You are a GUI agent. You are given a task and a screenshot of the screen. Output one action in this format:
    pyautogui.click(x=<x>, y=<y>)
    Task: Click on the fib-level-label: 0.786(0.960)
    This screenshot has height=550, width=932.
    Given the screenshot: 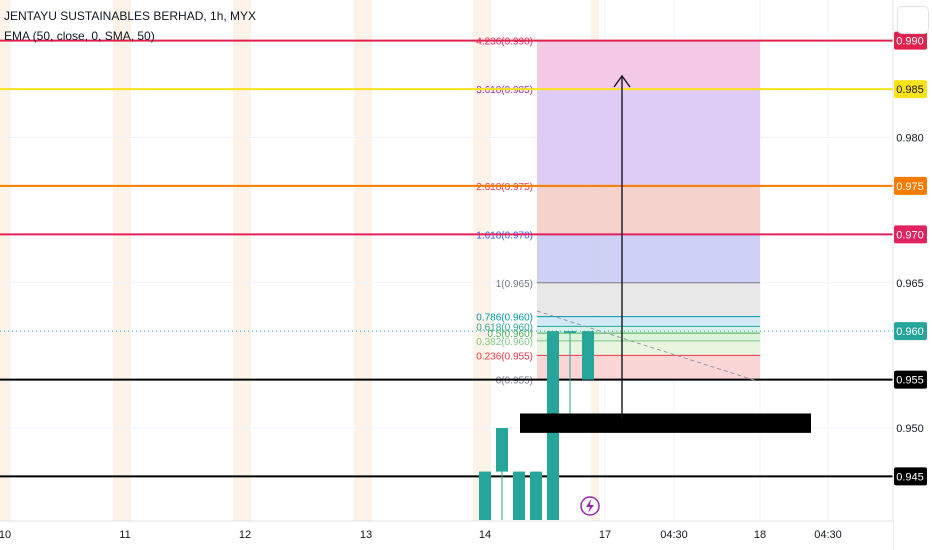 What is the action you would take?
    pyautogui.click(x=504, y=318)
    